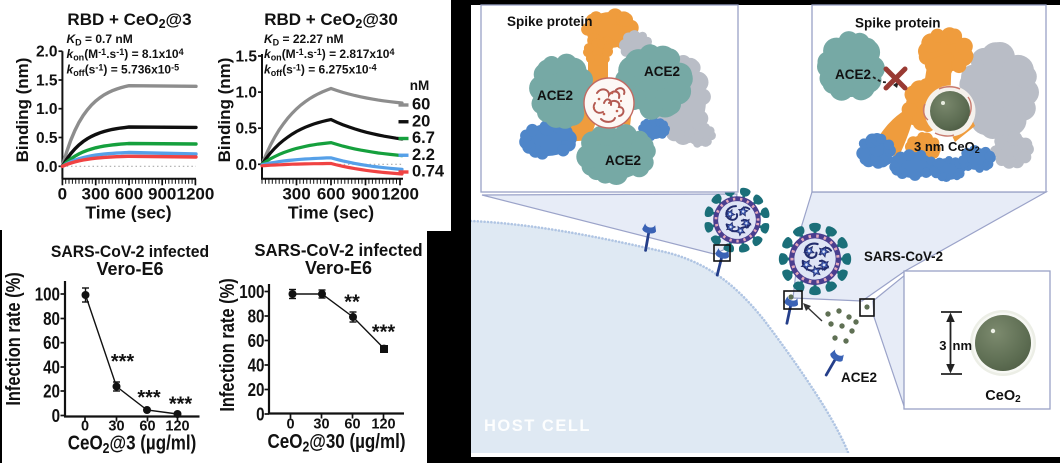 This screenshot has width=1060, height=468. I want to click on svg-text: kon(M-1.s-1) = 8.1x104, so click(125, 55).